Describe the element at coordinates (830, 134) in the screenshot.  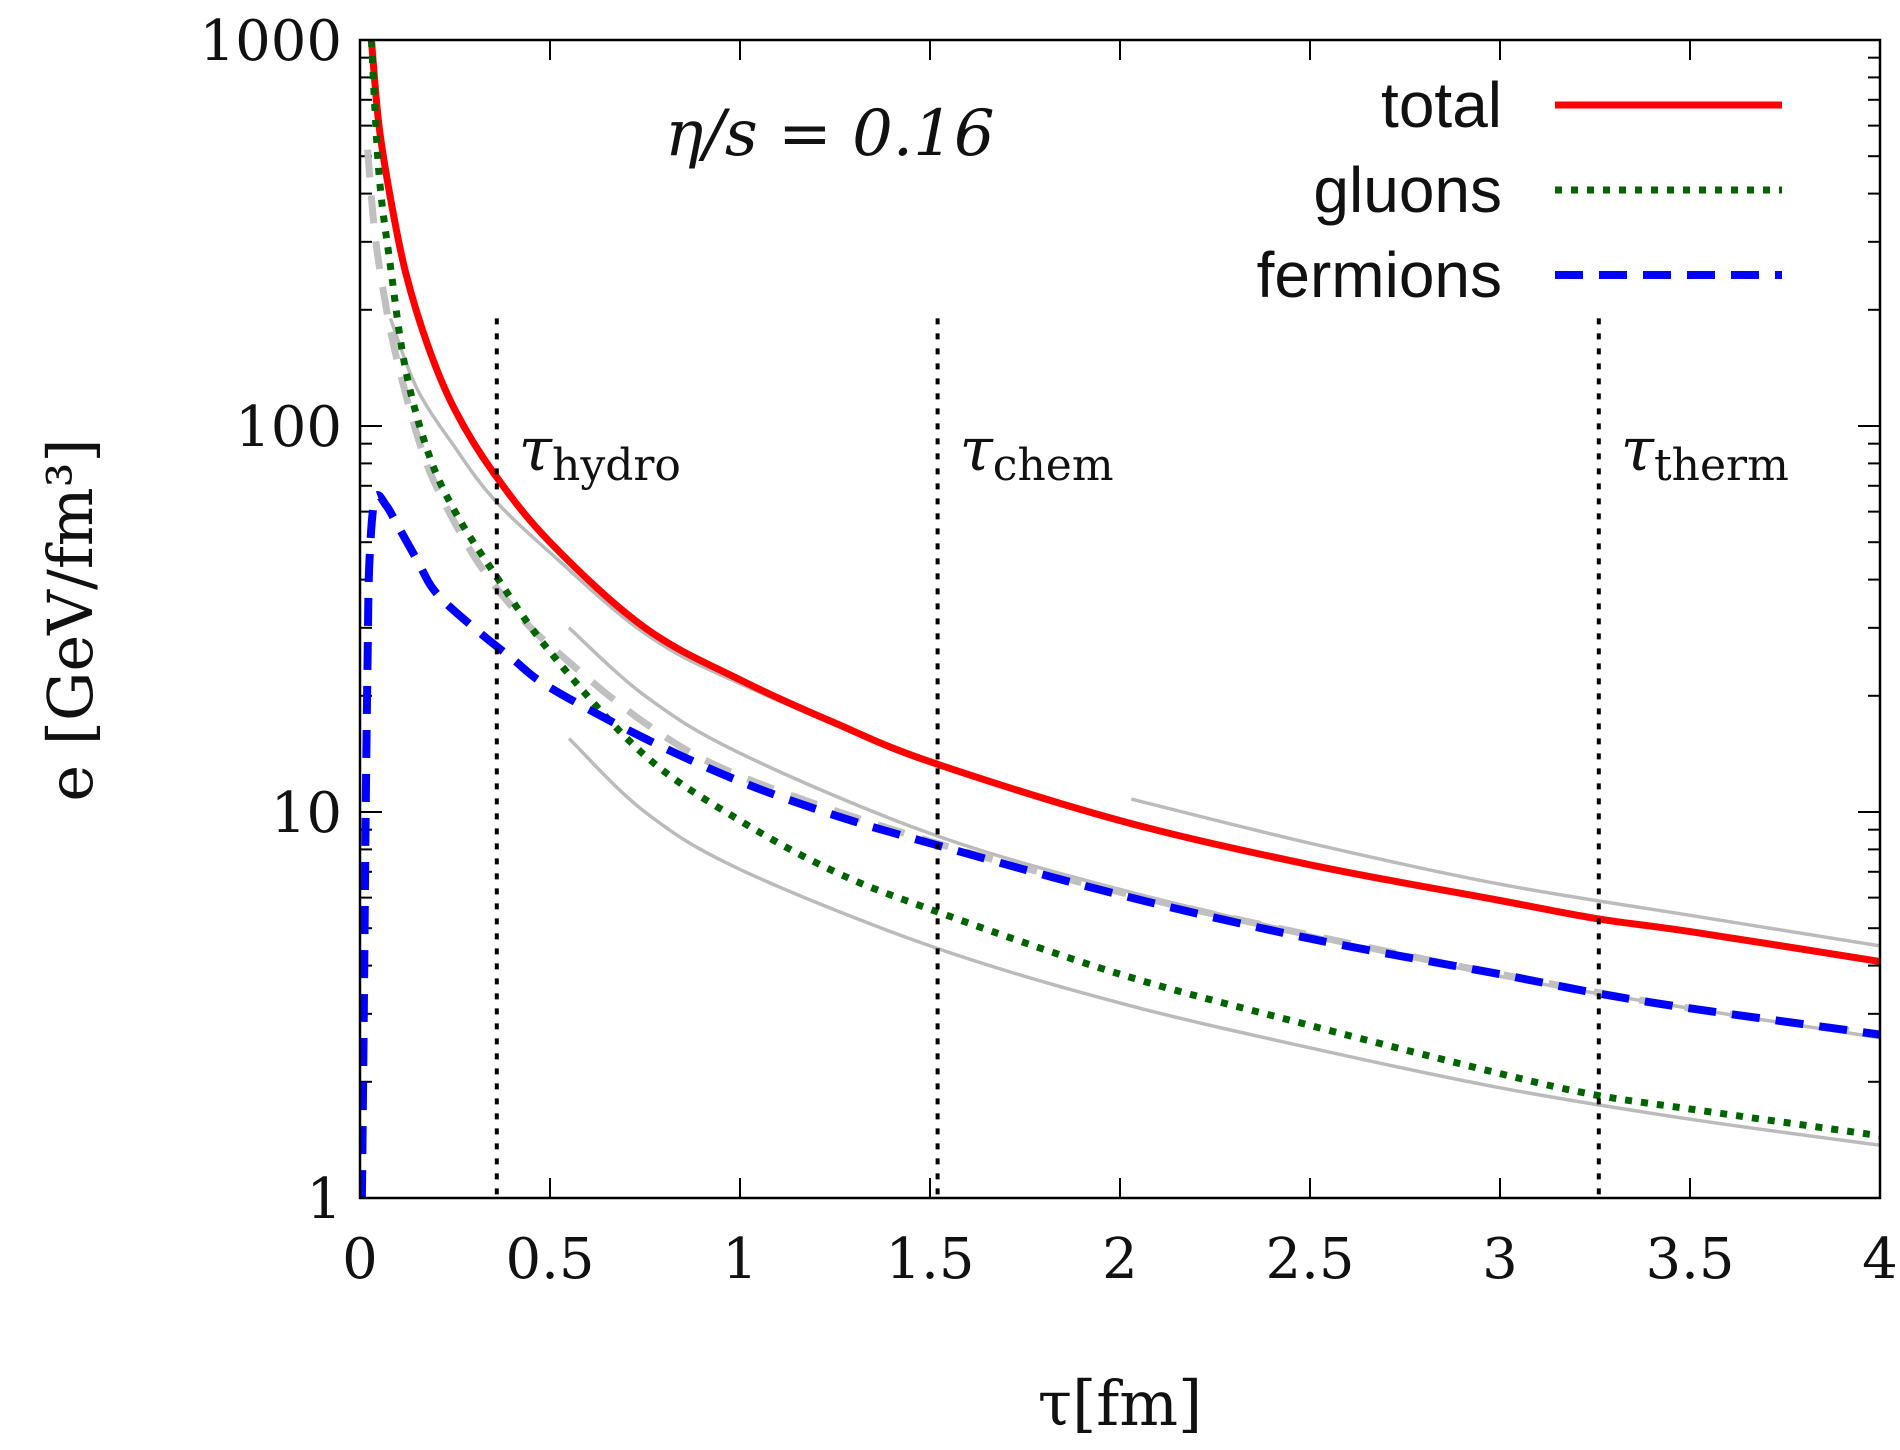
I see `annotation-text: η/s = 0.16` at that location.